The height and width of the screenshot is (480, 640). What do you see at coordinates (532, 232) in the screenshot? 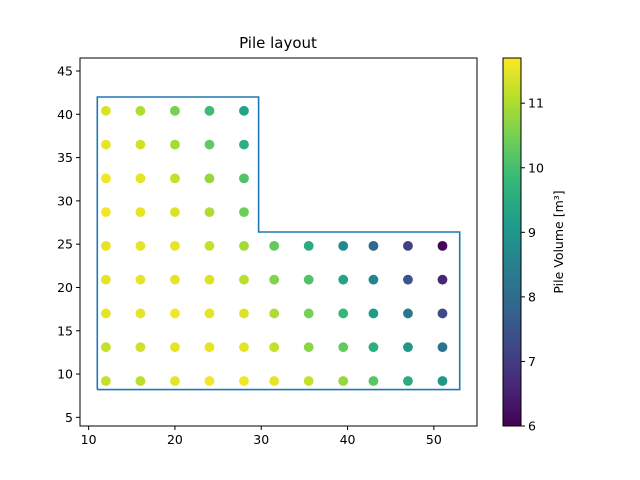
I see `colorbar-tick-label: 9` at bounding box center [532, 232].